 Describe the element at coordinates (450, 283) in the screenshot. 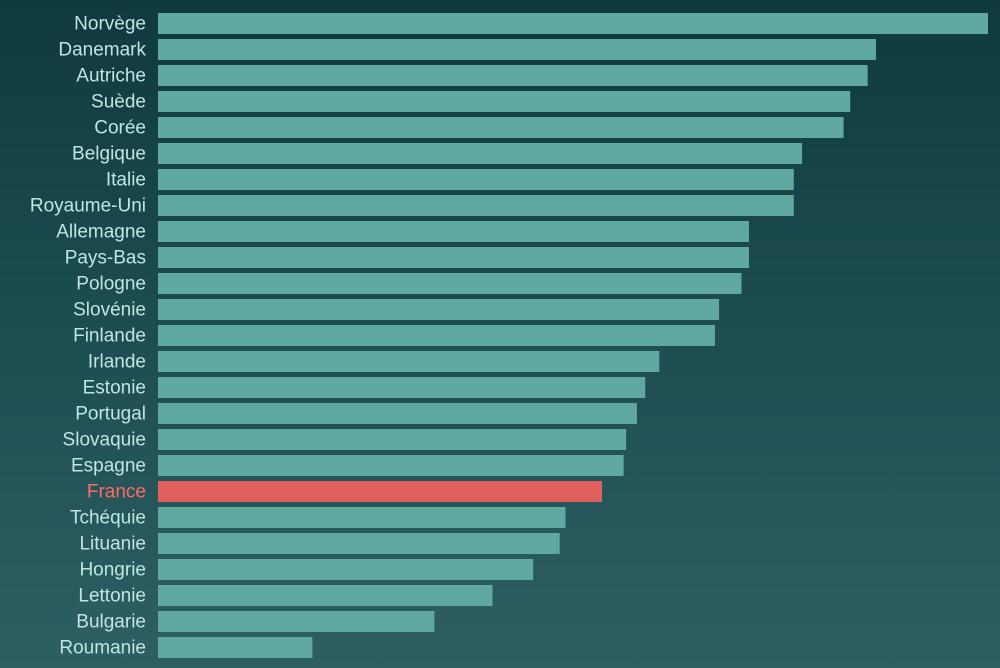

I see `bar-pologne` at that location.